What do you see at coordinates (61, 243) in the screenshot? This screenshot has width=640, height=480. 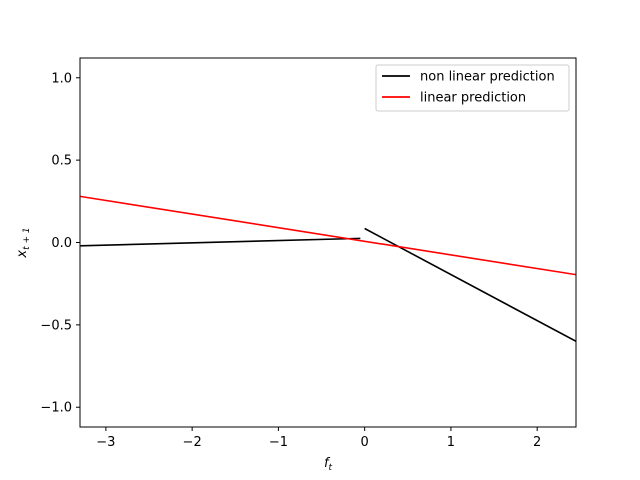 I see `y-tick-label: 0.0` at bounding box center [61, 243].